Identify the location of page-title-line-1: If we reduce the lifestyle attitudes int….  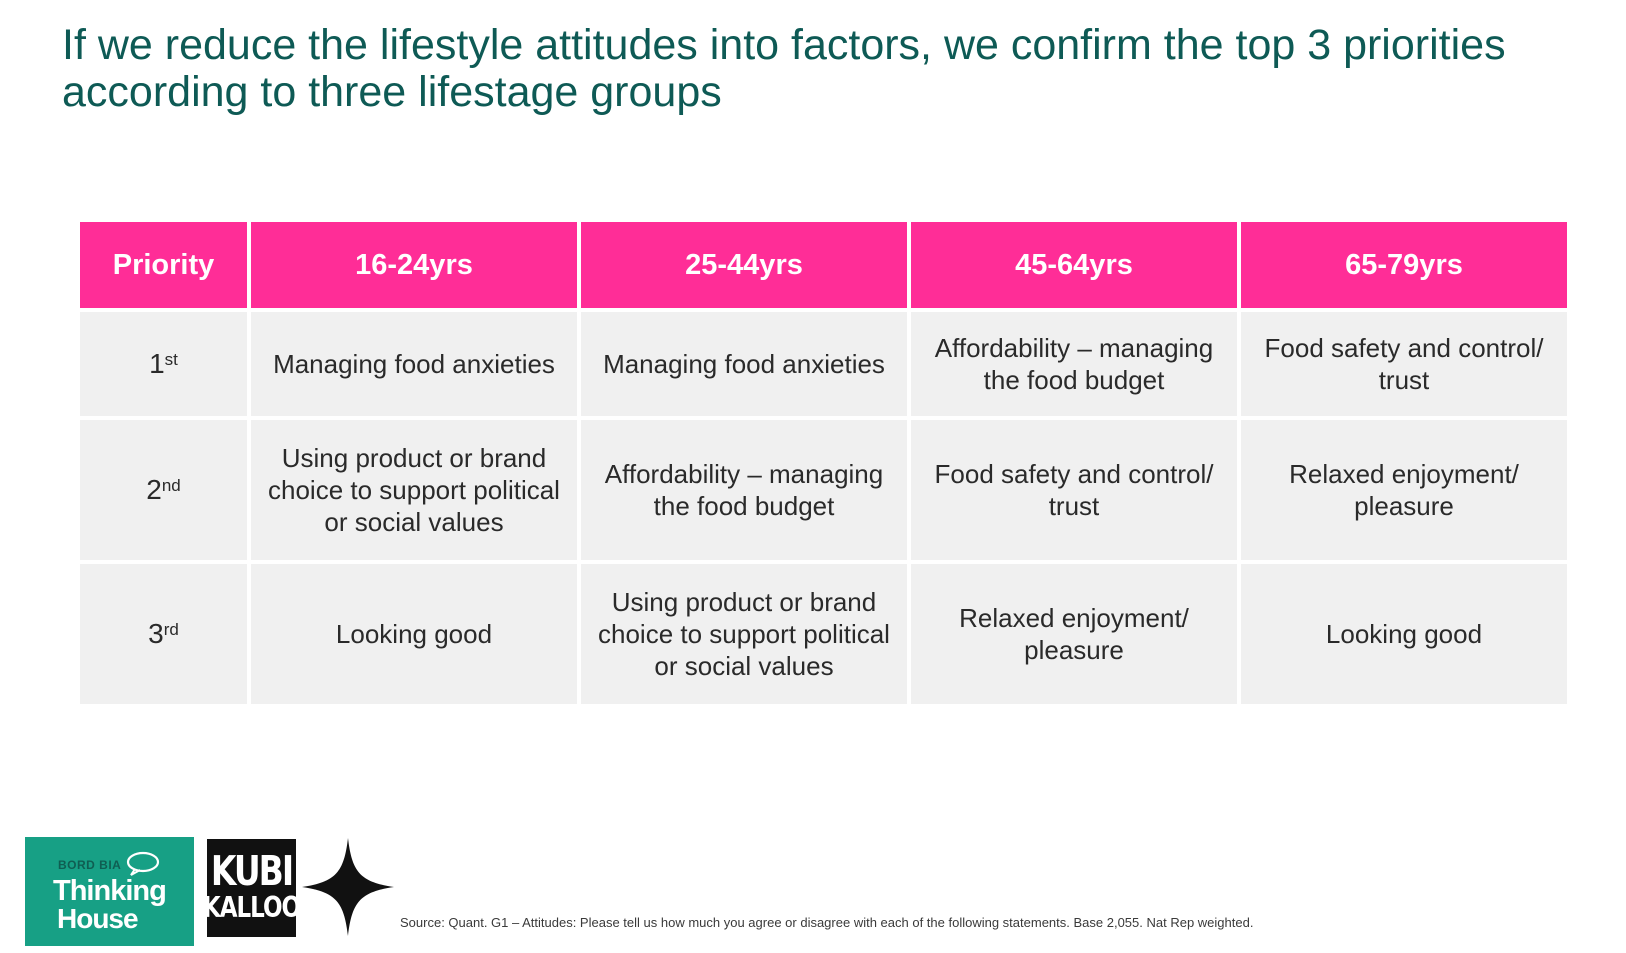
(784, 45).